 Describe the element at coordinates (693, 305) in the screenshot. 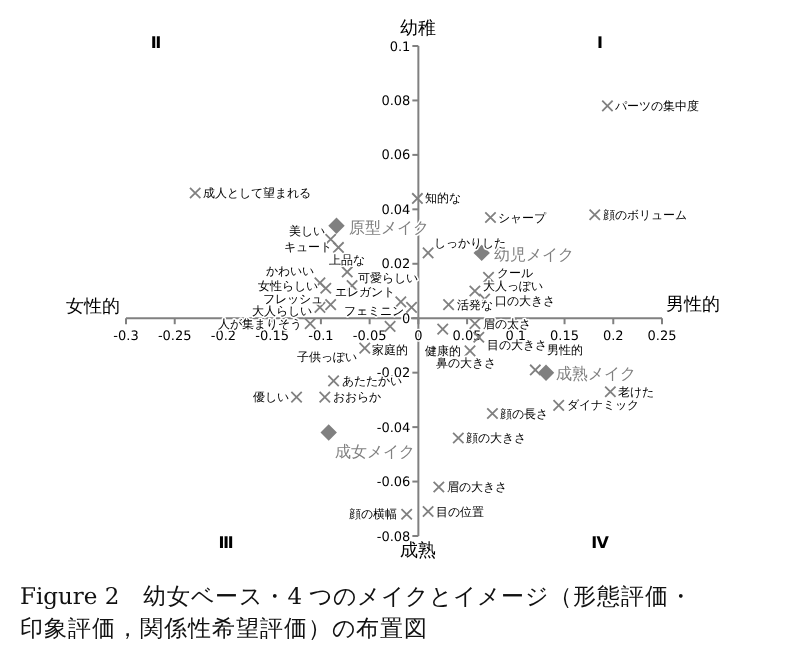

I see `x-axis-title: 男性的` at that location.